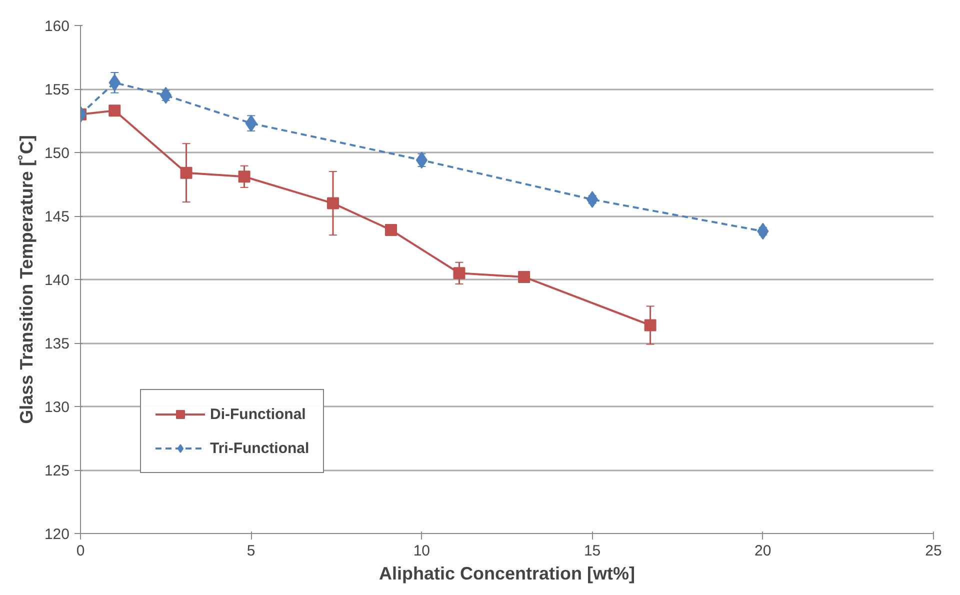  What do you see at coordinates (57, 217) in the screenshot?
I see `y-tick-label: 145` at bounding box center [57, 217].